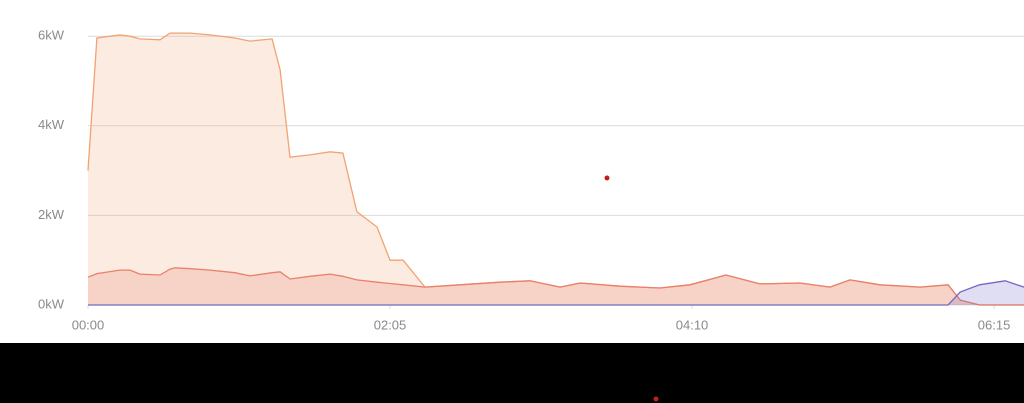 The height and width of the screenshot is (403, 1024). I want to click on y-tick-label: 4kW, so click(51, 124).